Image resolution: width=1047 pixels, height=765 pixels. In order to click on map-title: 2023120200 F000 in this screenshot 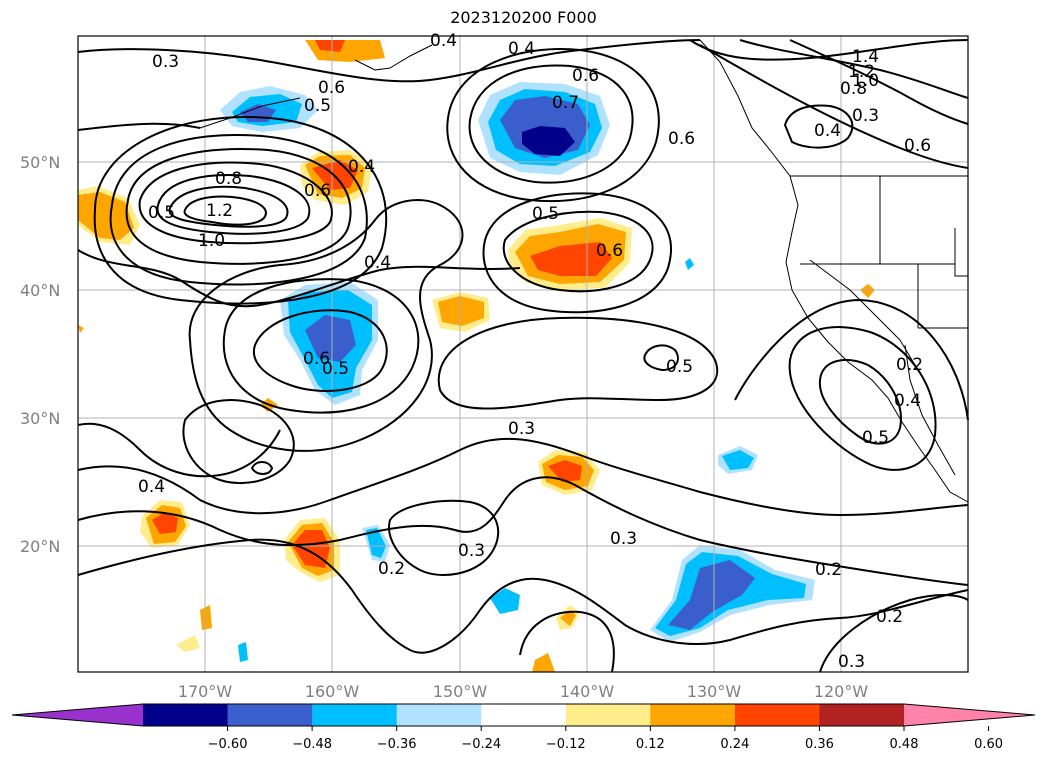, I will do `click(523, 17)`.